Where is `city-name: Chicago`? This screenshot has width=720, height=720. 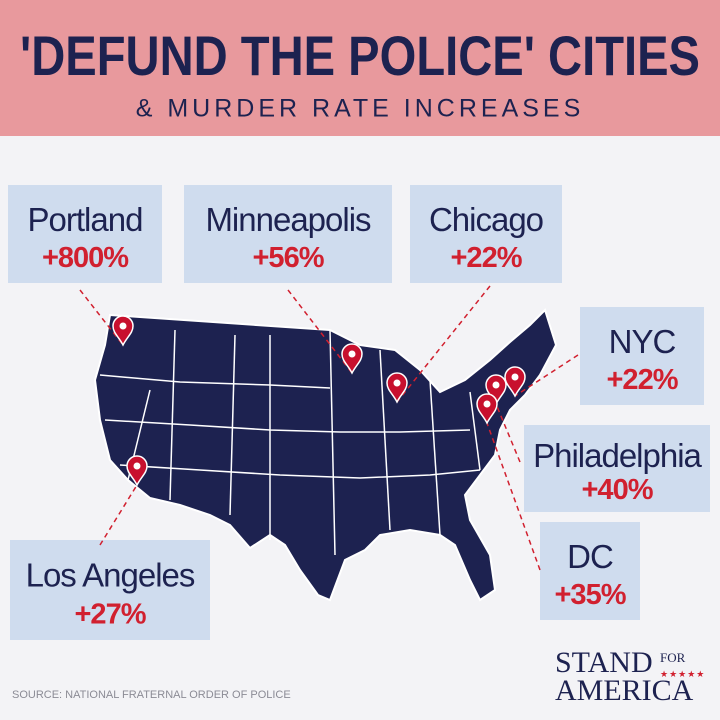 city-name: Chicago is located at coordinates (486, 219).